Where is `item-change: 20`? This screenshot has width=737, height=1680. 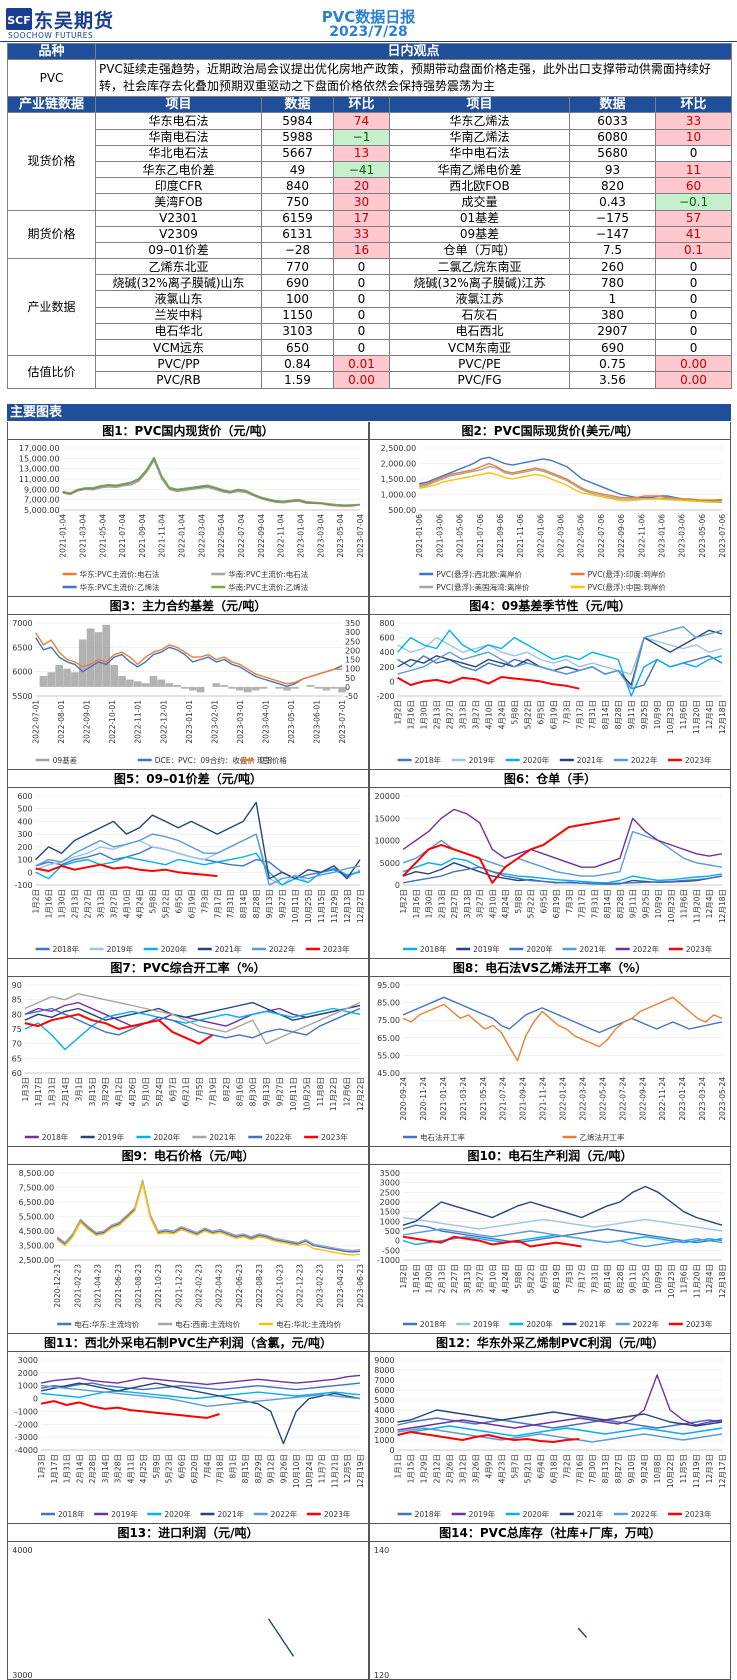 item-change: 20 is located at coordinates (361, 186).